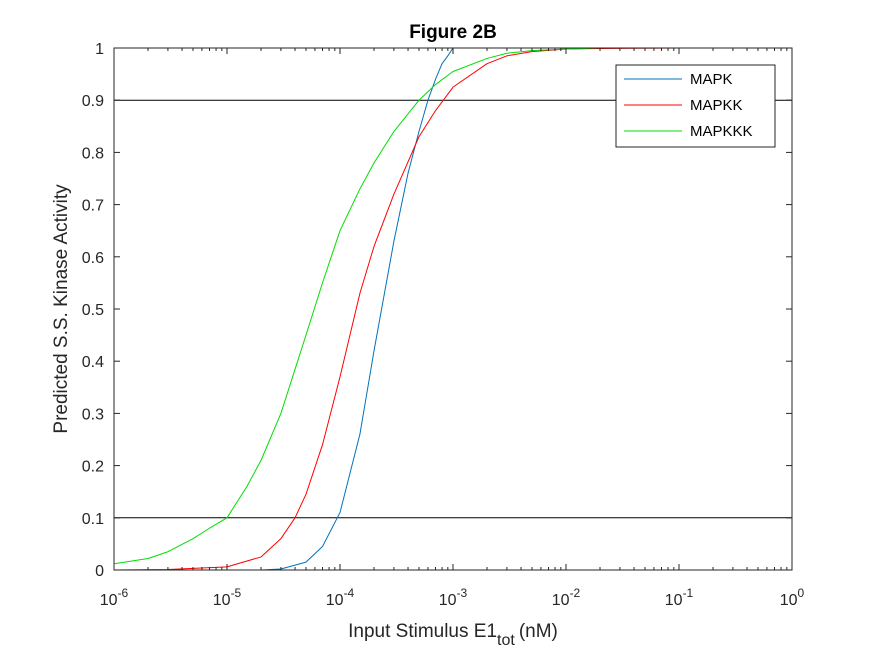 This screenshot has height=656, width=875. Describe the element at coordinates (453, 597) in the screenshot. I see `x-tick-label: 10⁻³` at that location.